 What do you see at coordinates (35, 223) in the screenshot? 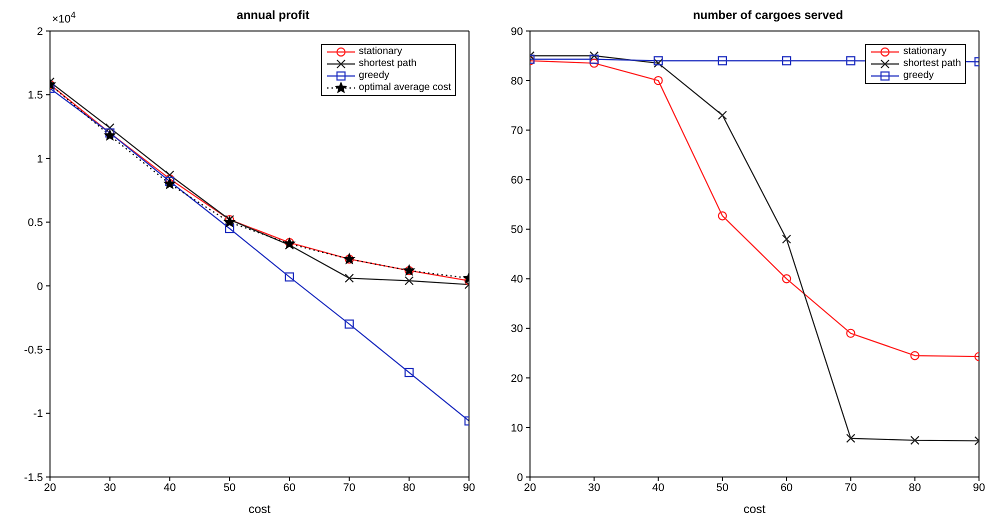
I see `y-tick-label: 0.5` at bounding box center [35, 223].